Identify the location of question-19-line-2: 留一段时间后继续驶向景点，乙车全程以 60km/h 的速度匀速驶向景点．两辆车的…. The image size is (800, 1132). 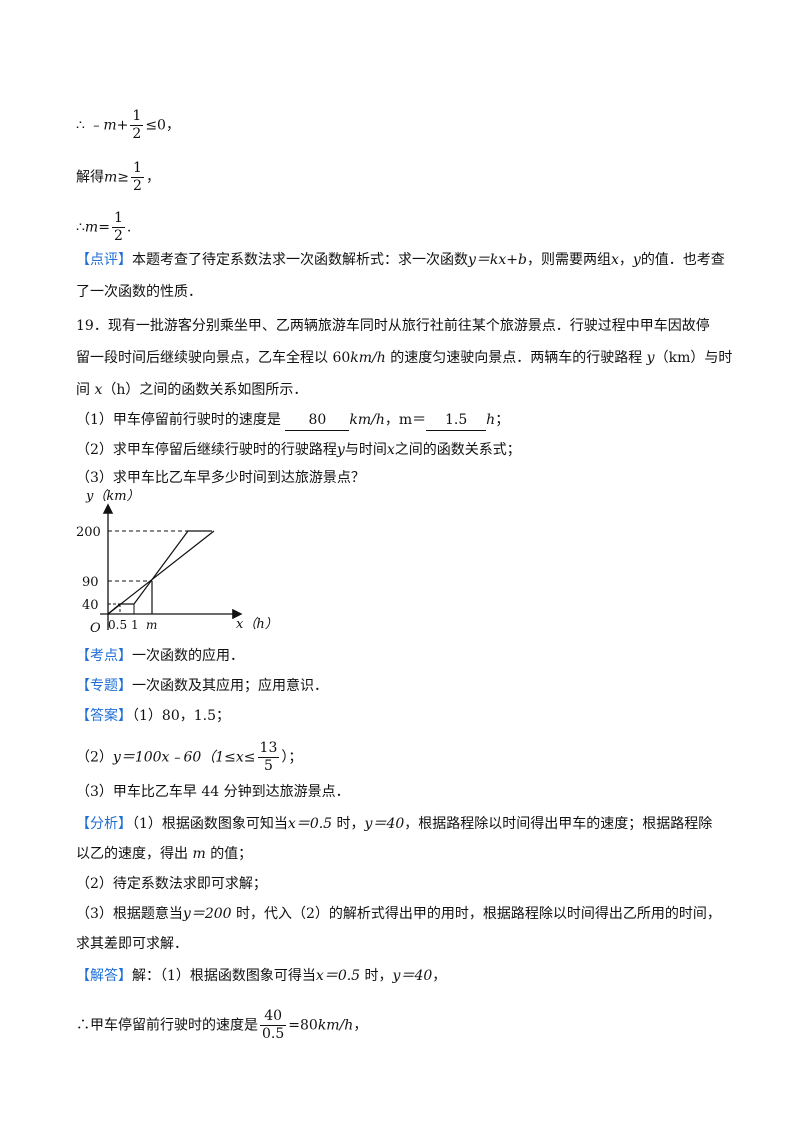
(404, 358).